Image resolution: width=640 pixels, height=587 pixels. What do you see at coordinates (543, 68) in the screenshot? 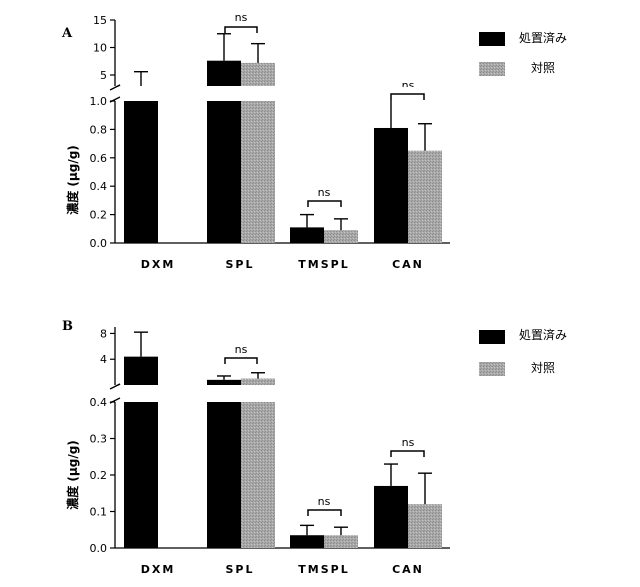
I see `panel-a-legend-control-label: 対照` at bounding box center [543, 68].